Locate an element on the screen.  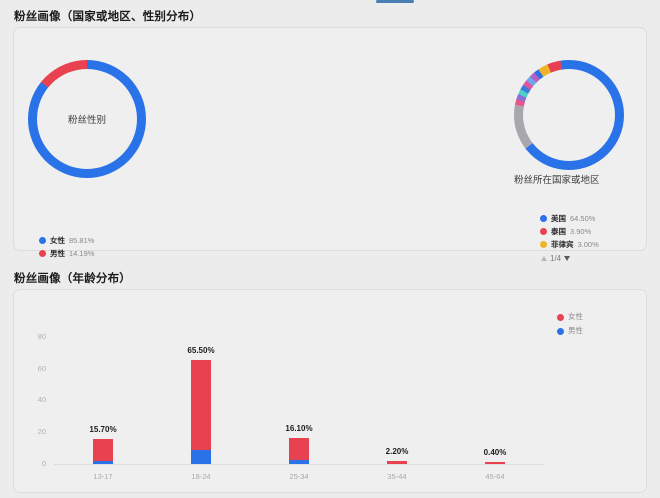
country-donut-ring is located at coordinates (569, 115).